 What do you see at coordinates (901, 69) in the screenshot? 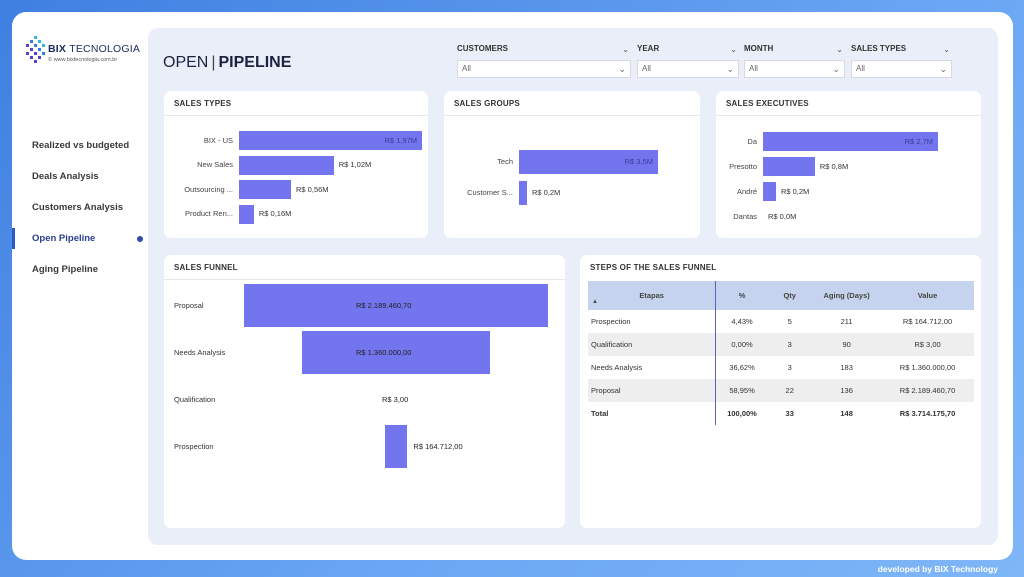
I see `sales-types-dropdown: All ⌄` at bounding box center [901, 69].